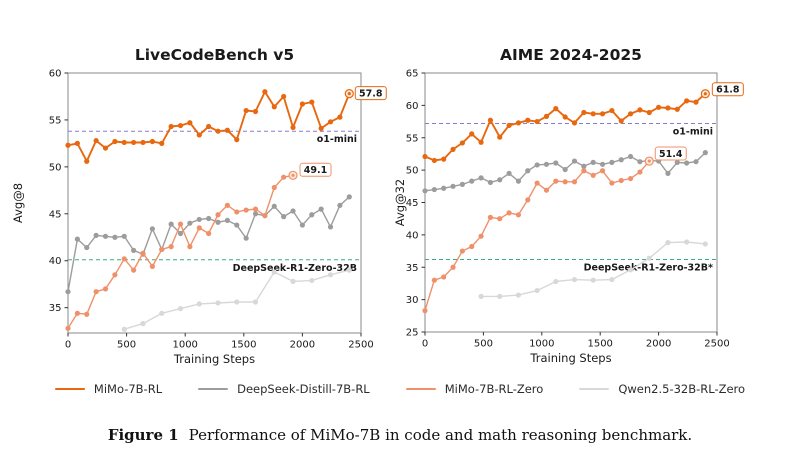 This screenshot has width=800, height=467. Describe the element at coordinates (214, 137) in the screenshot. I see `ref-line-o1-mini: o1-mini` at that location.